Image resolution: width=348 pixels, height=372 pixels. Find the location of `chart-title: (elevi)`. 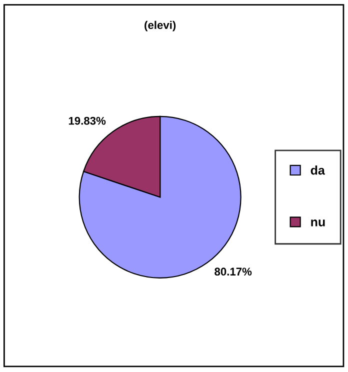

chart-title: (elevi) is located at coordinates (160, 26).